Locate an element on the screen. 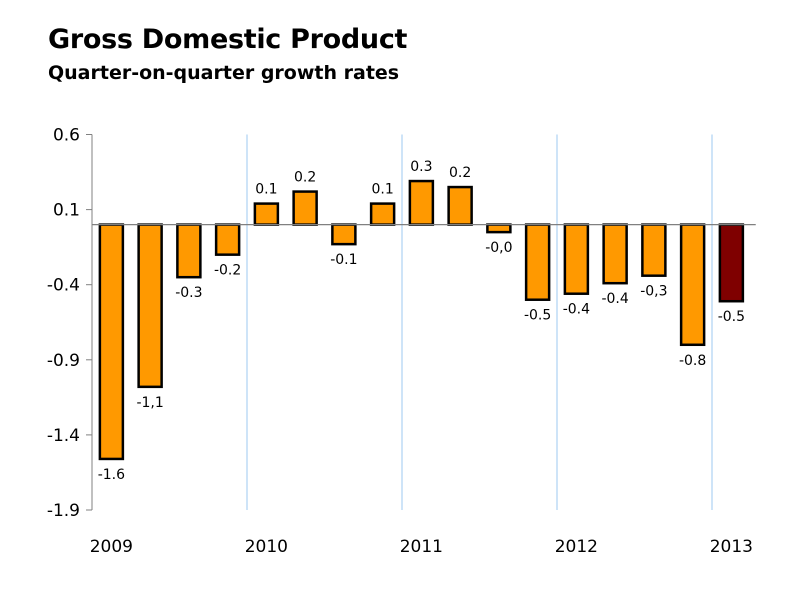 The width and height of the screenshot is (794, 594). data-label: -0.3 is located at coordinates (188, 293).